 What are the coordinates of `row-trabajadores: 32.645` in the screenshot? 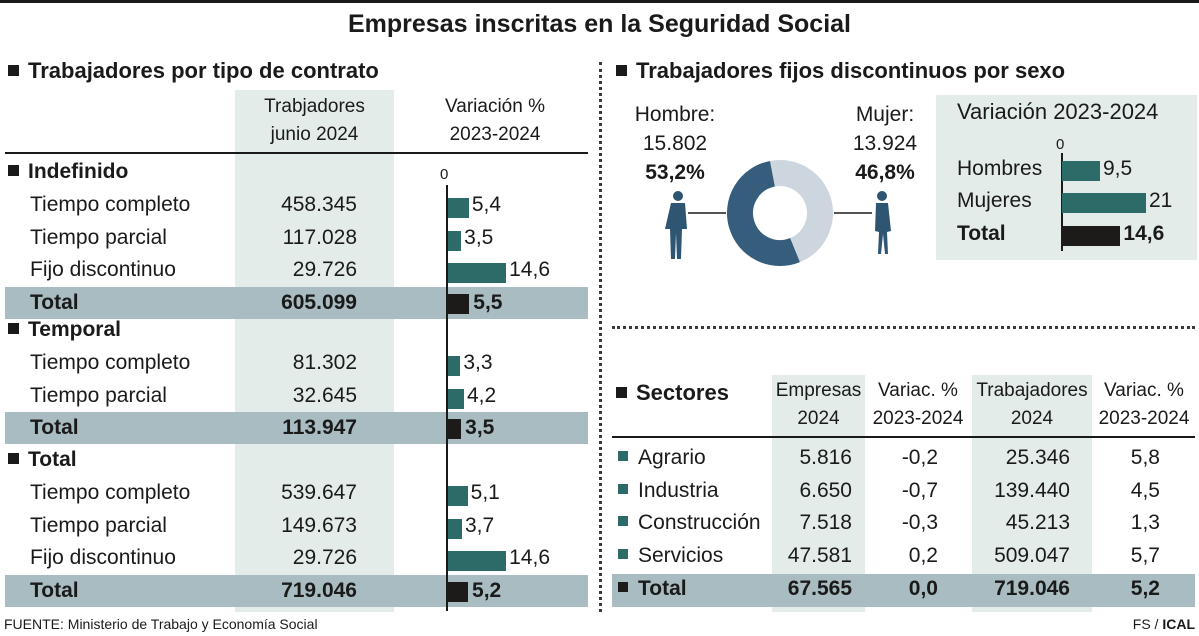 It's located at (324, 395).